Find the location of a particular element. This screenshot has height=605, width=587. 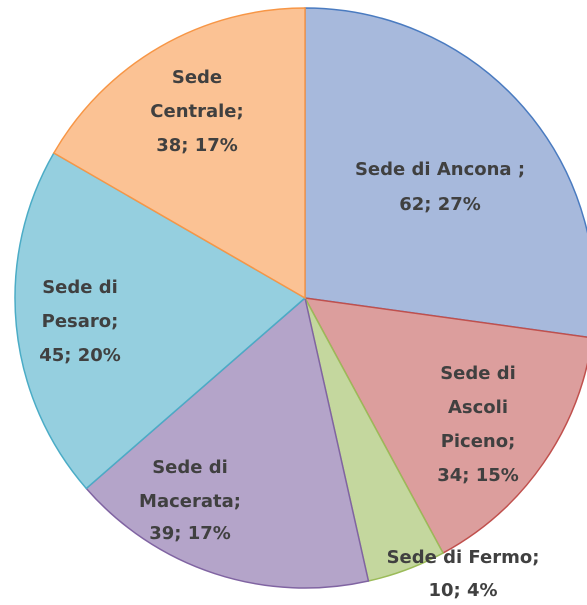

data-label: Sede di Ascoli Piceno; is located at coordinates (478, 407).